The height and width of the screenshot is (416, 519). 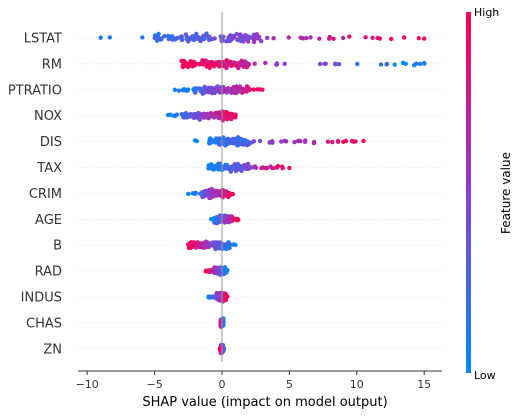 I want to click on colorbar-gradient, so click(x=468, y=192).